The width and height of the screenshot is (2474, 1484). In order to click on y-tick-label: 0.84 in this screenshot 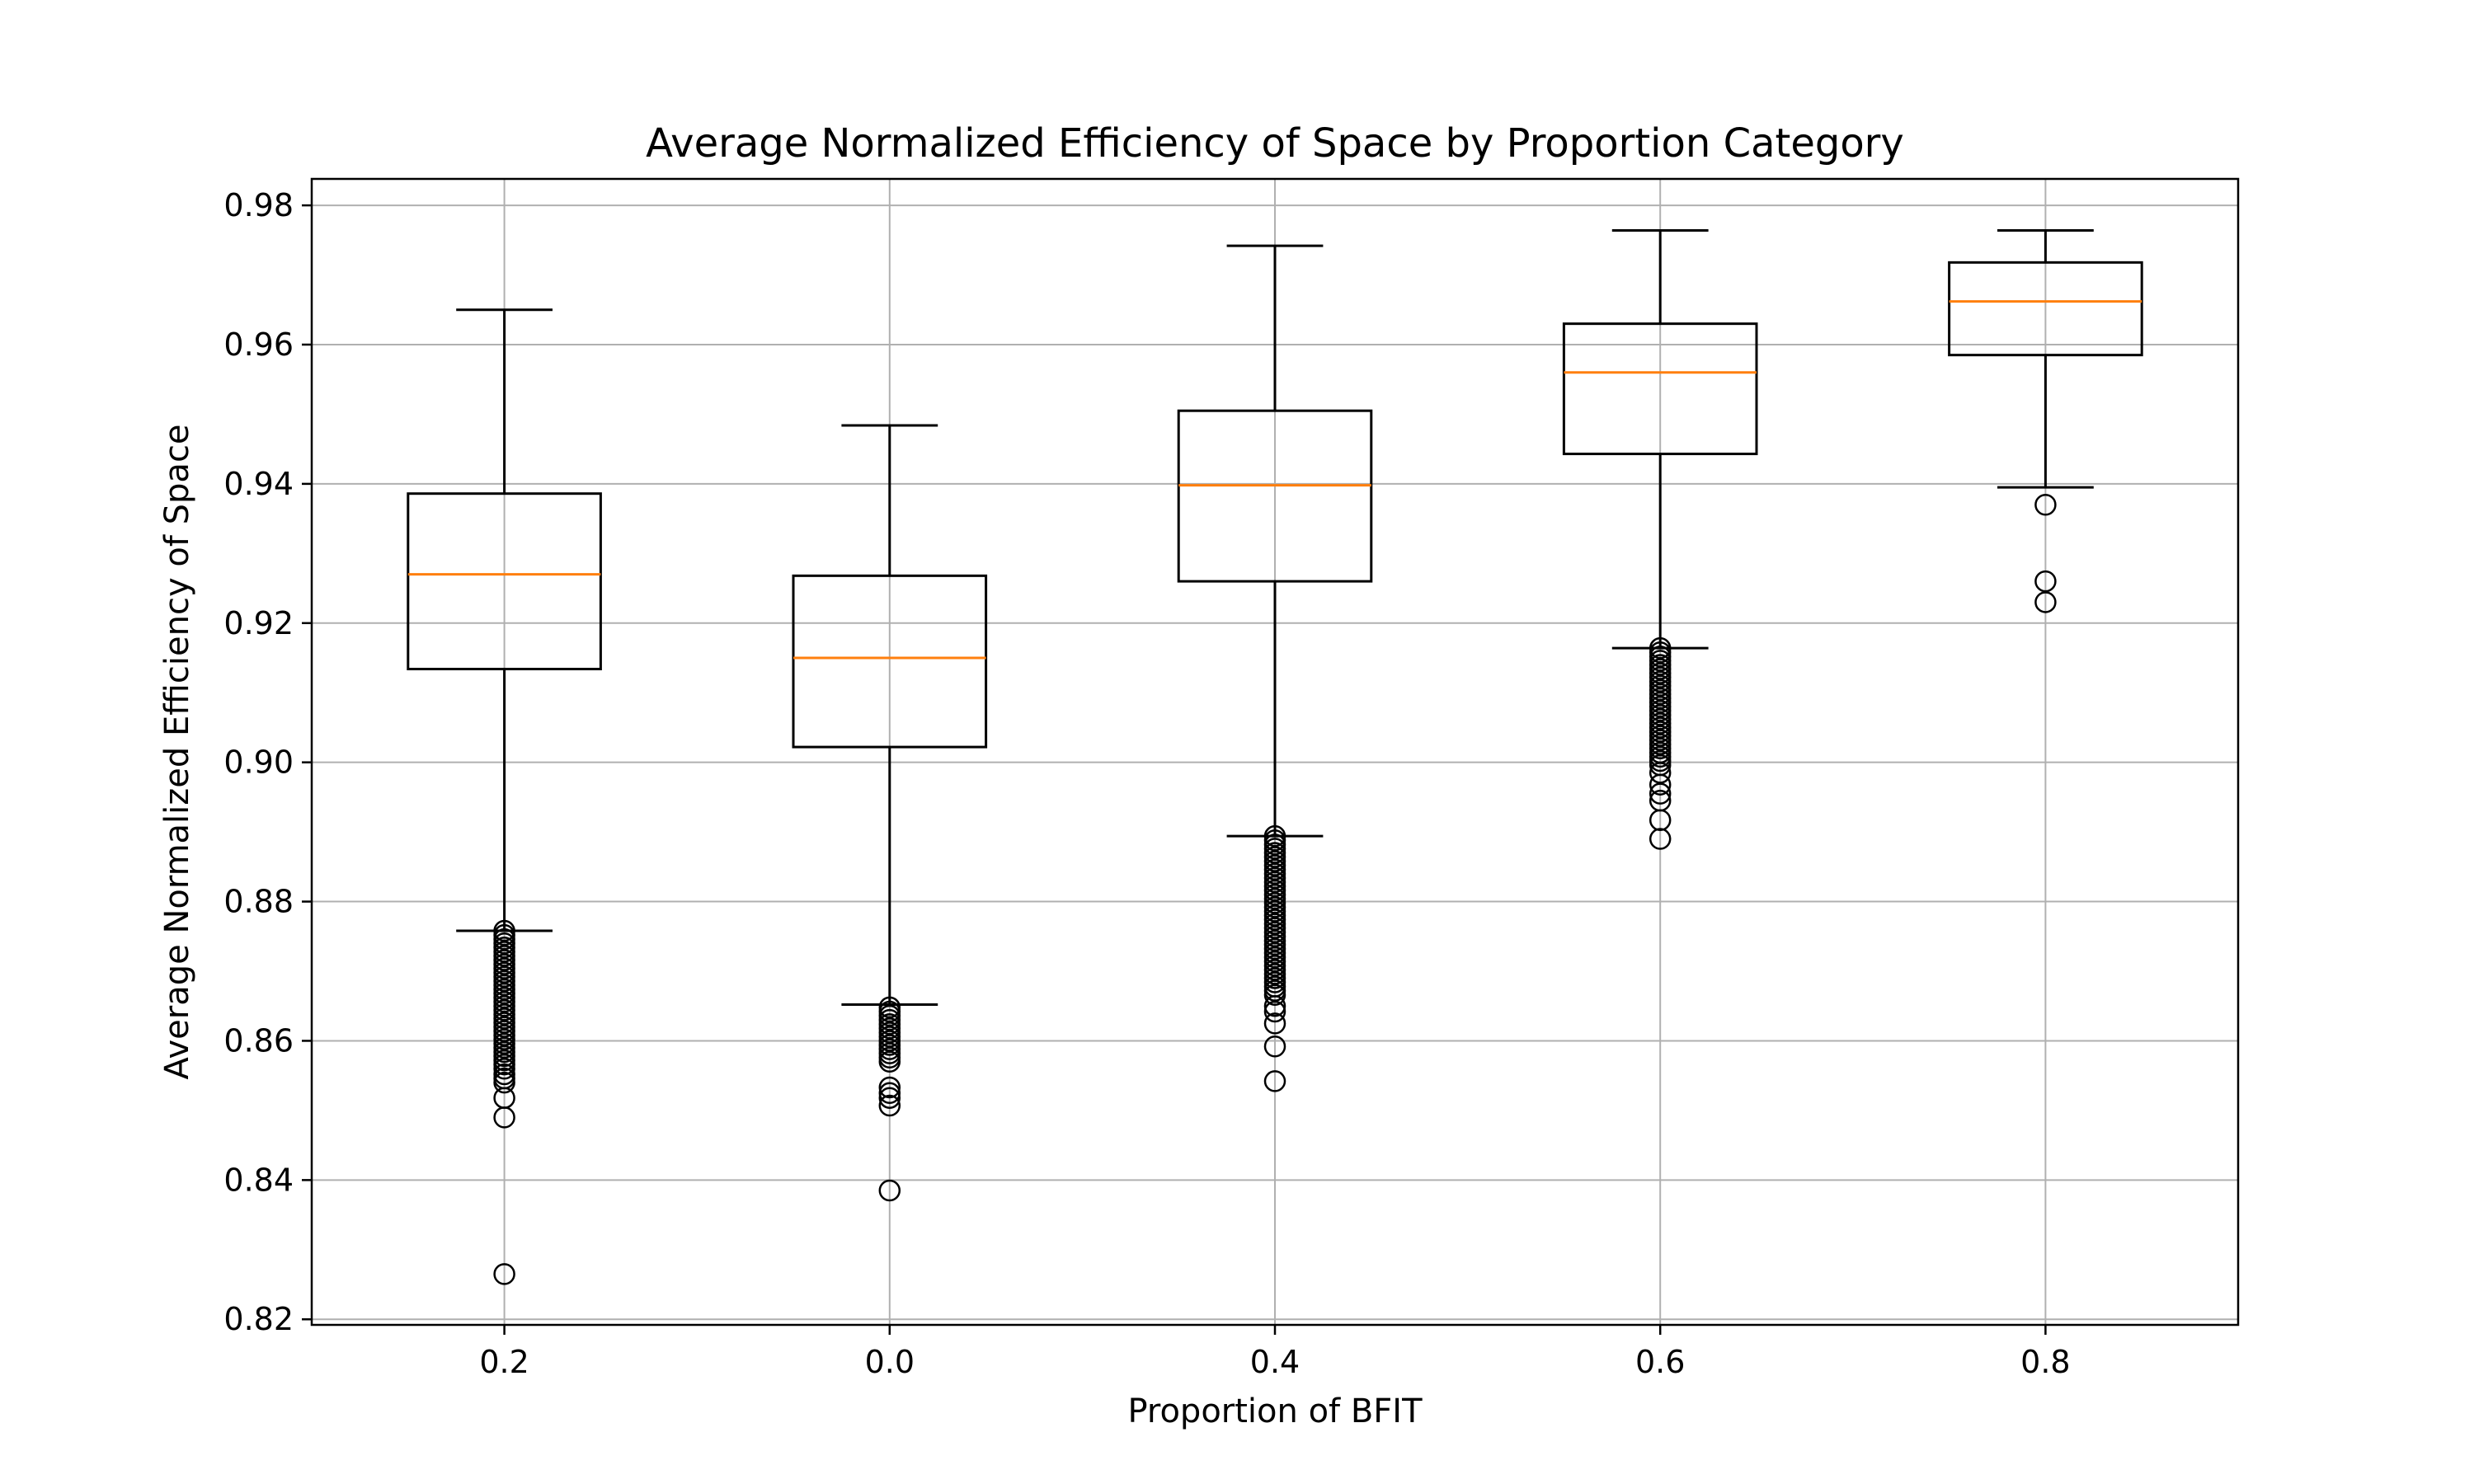, I will do `click(258, 1180)`.